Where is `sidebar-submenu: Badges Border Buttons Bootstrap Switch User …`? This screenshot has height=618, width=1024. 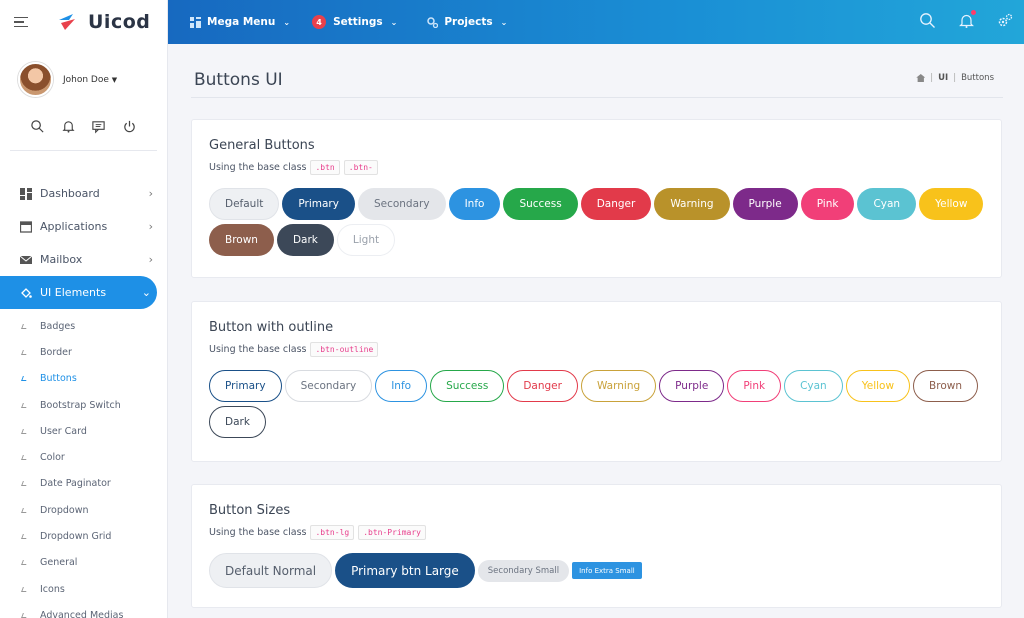 sidebar-submenu: Badges Border Buttons Bootstrap Switch User … is located at coordinates (83, 463).